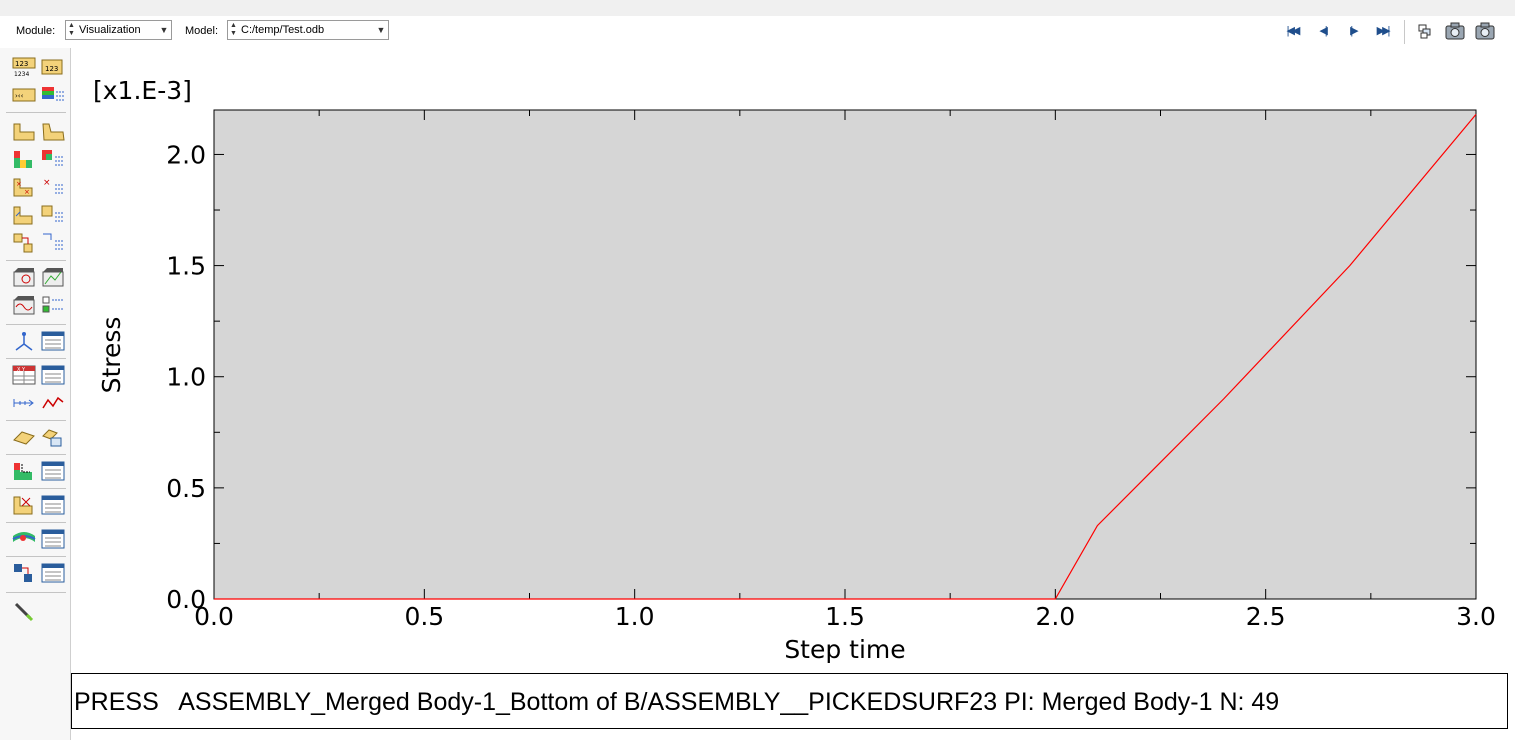 The width and height of the screenshot is (1515, 740). I want to click on symbol-options-icon: ×, so click(53, 187).